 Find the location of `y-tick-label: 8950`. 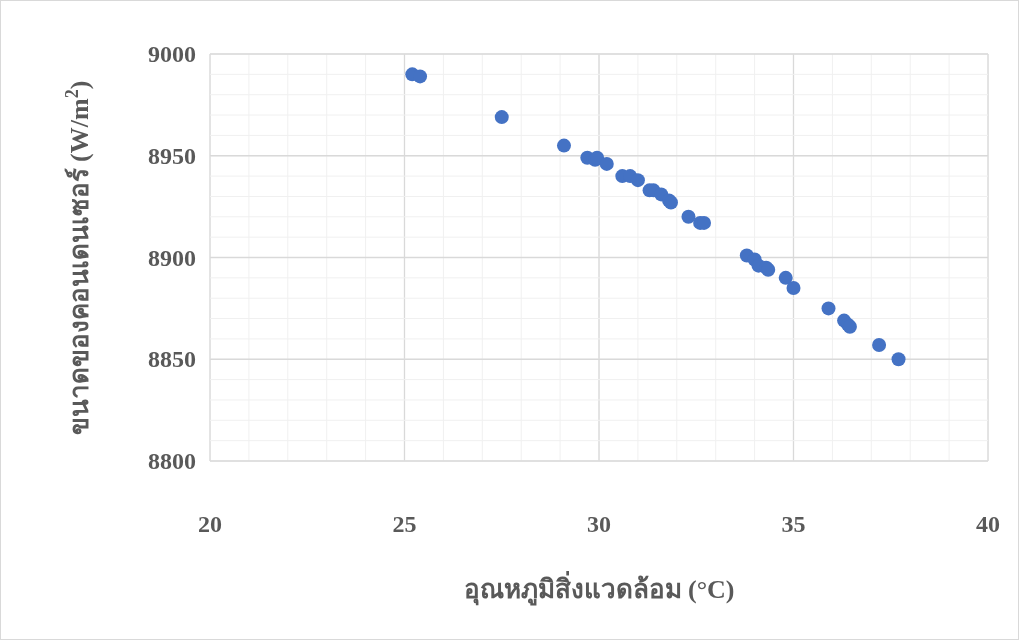

y-tick-label: 8950 is located at coordinates (172, 155).